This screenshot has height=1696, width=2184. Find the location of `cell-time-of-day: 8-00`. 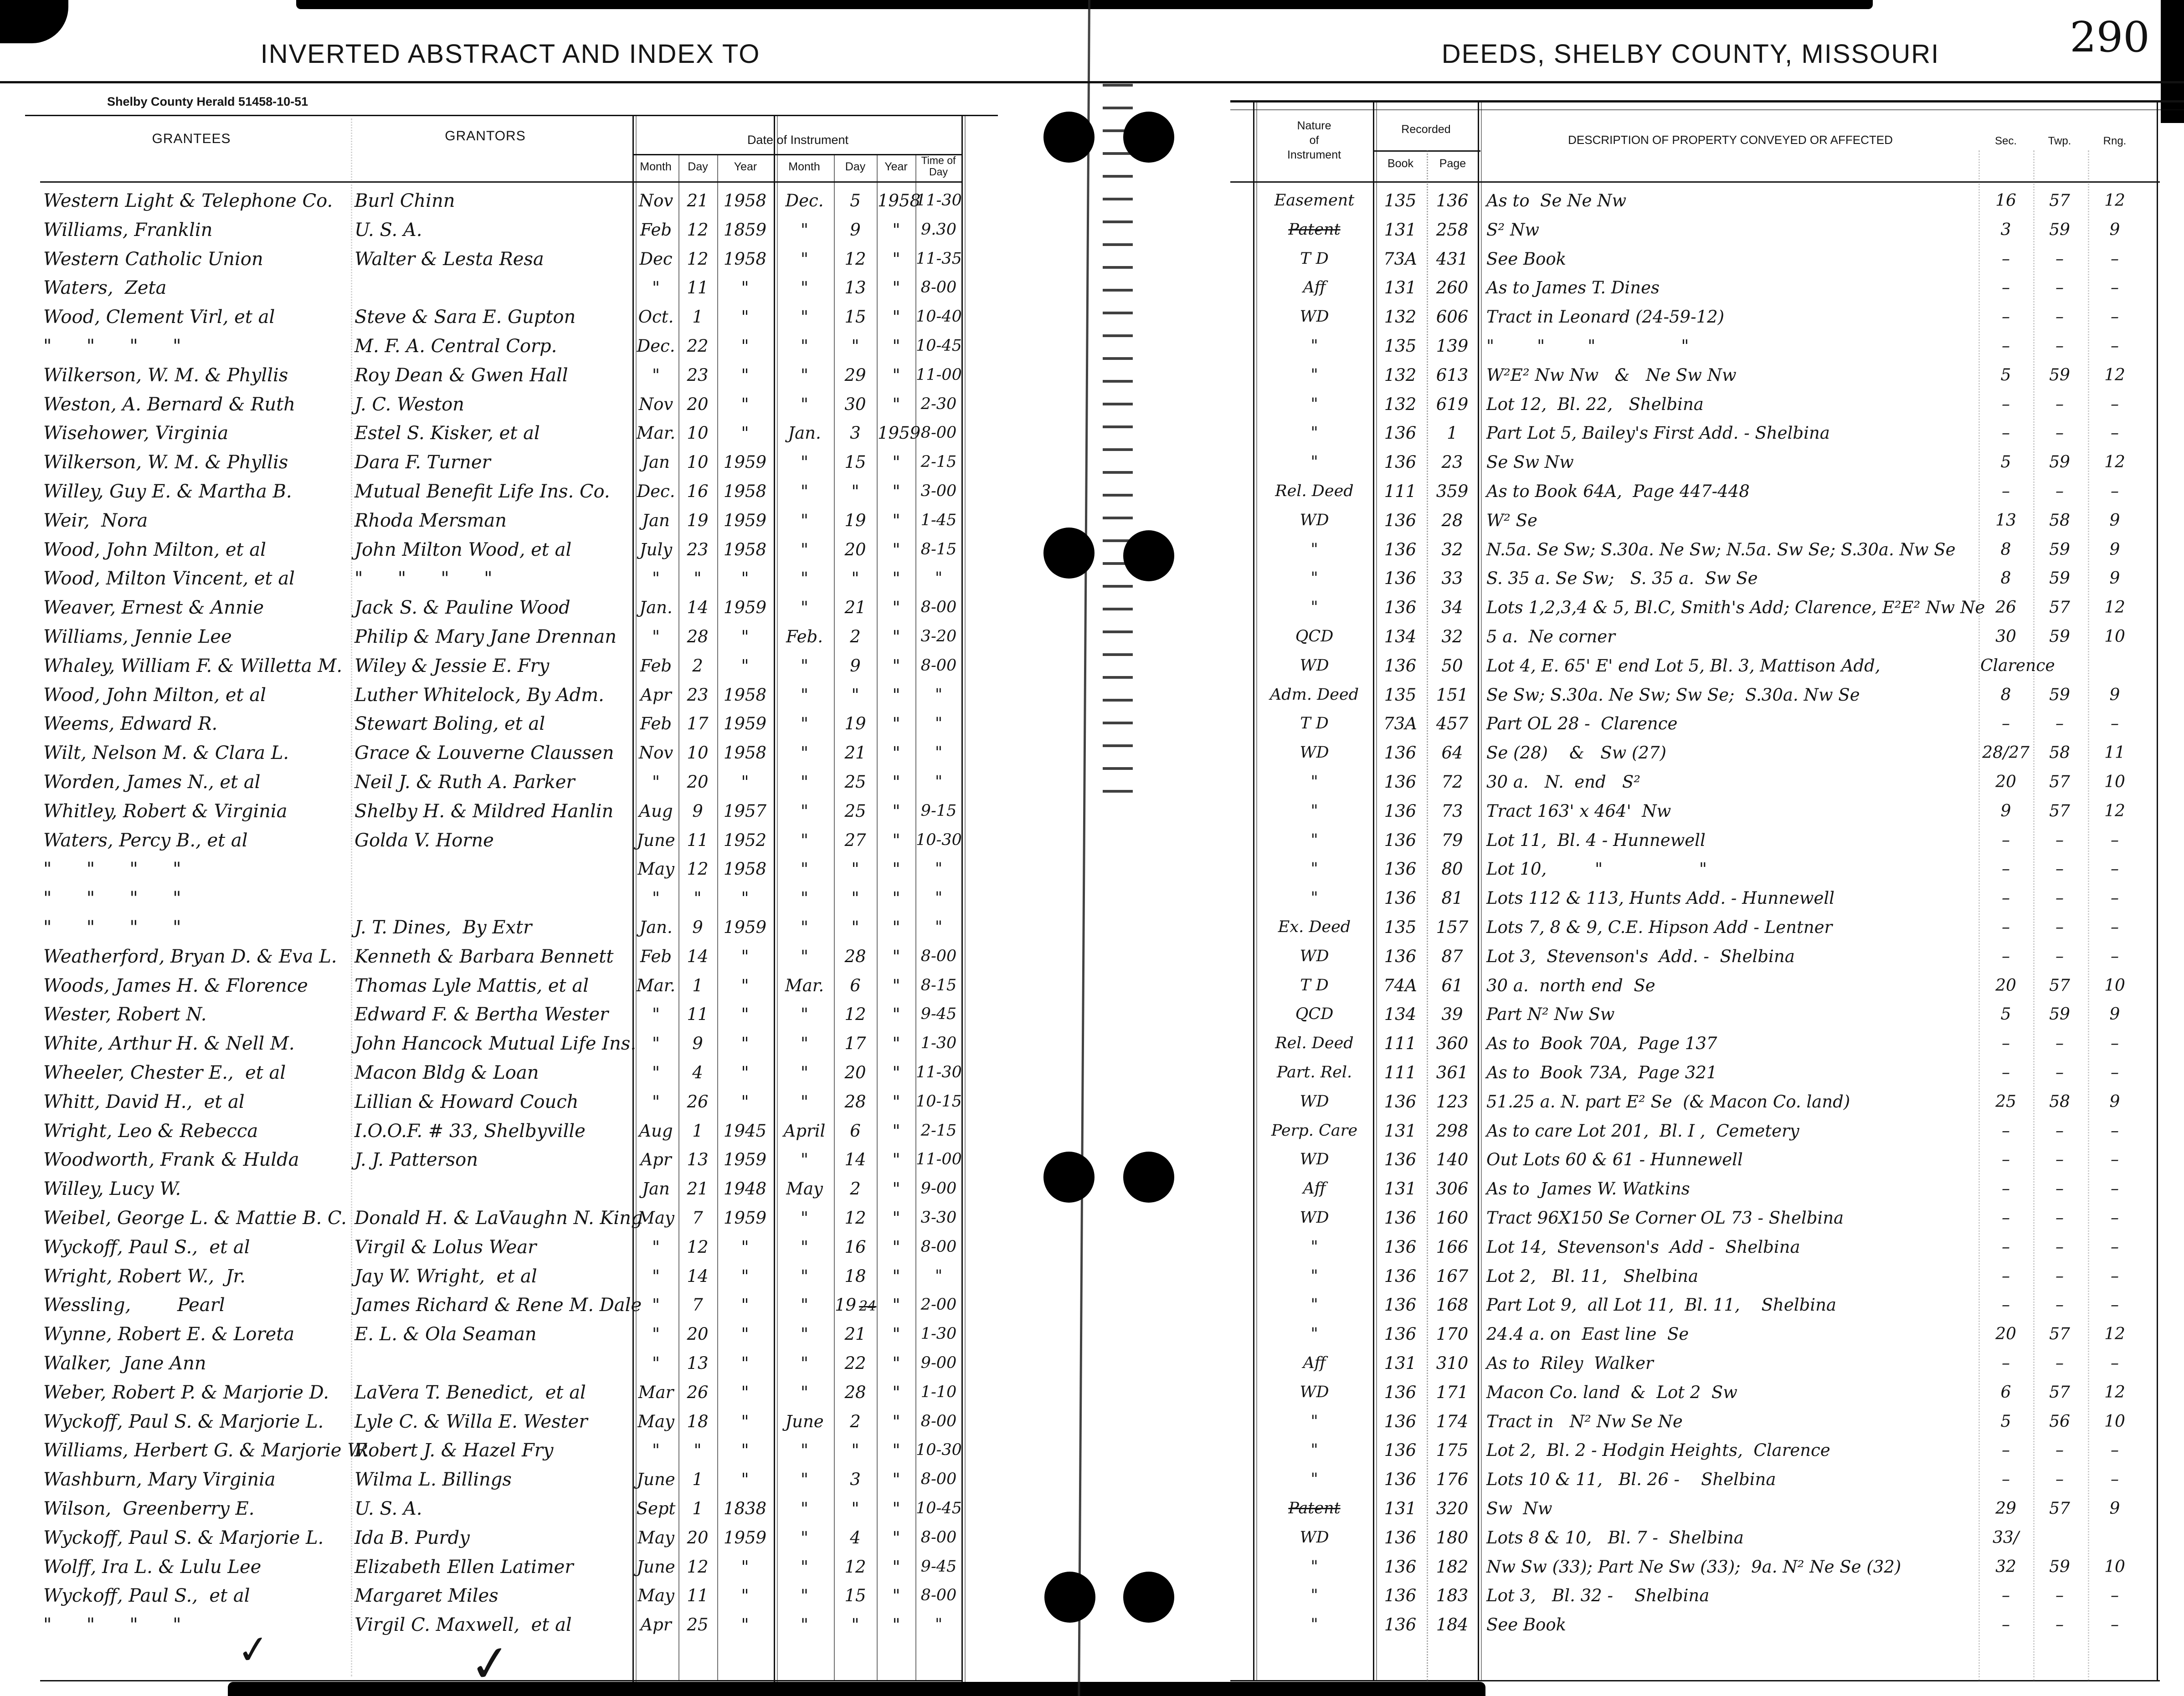

cell-time-of-day: 8-00 is located at coordinates (939, 287).